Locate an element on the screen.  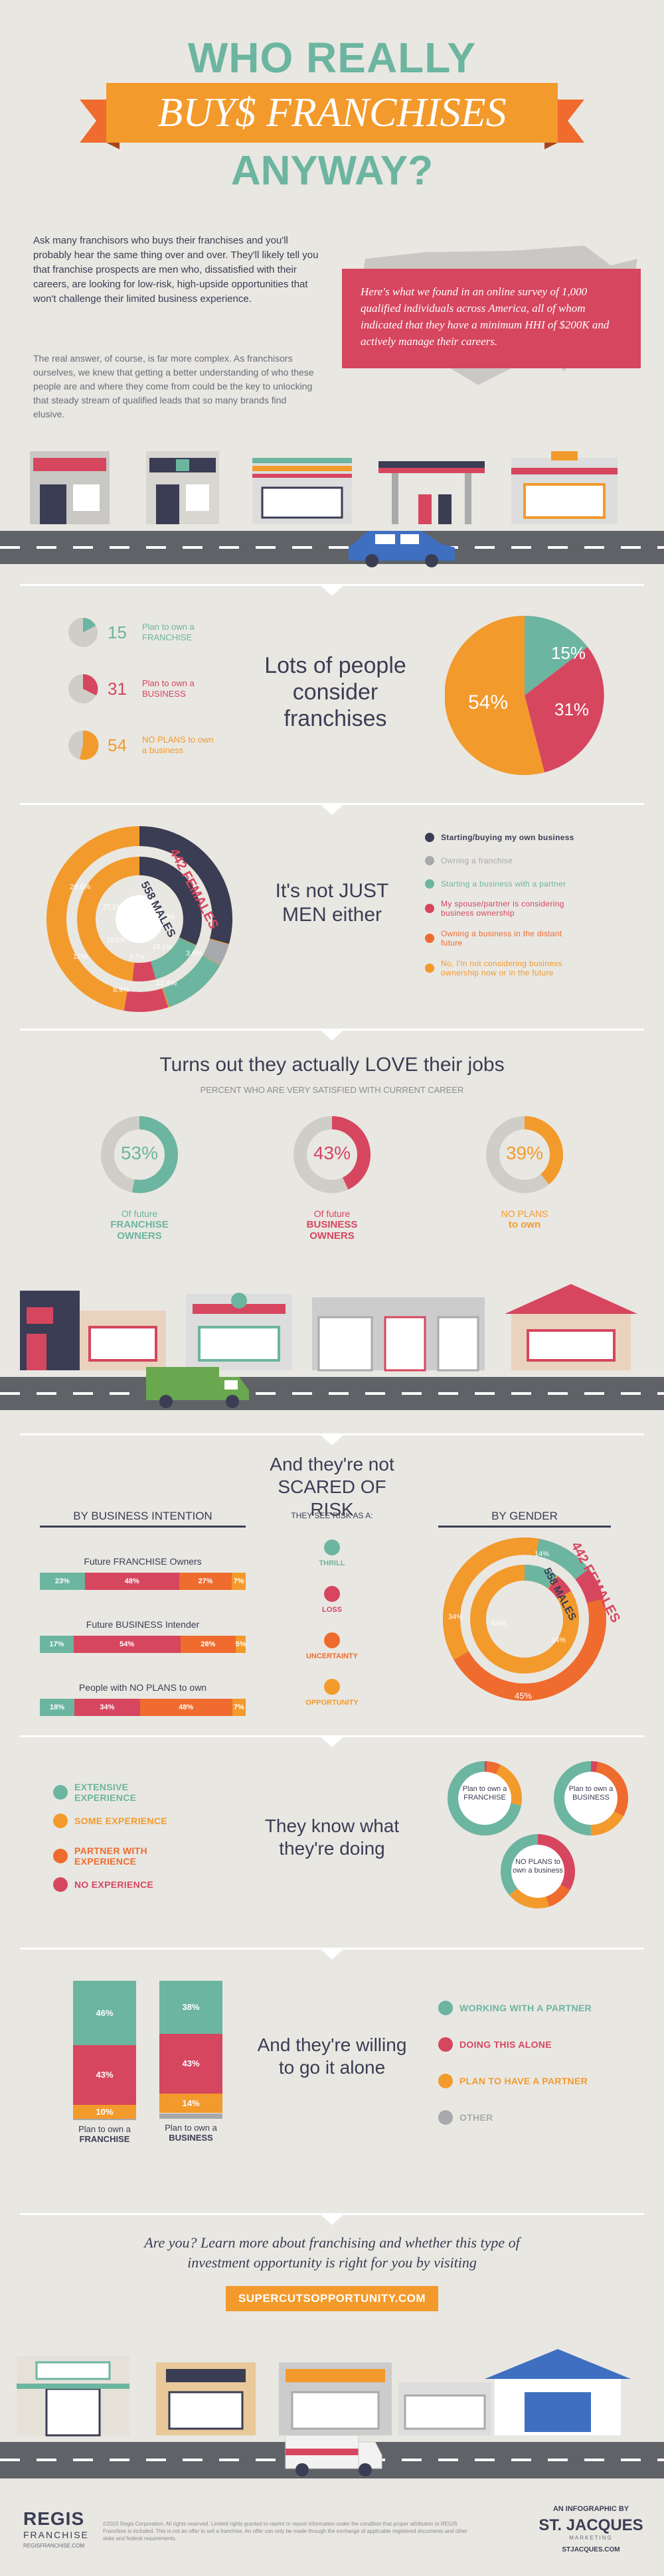
alone-legend-item: OTHER is located at coordinates (537, 2117).